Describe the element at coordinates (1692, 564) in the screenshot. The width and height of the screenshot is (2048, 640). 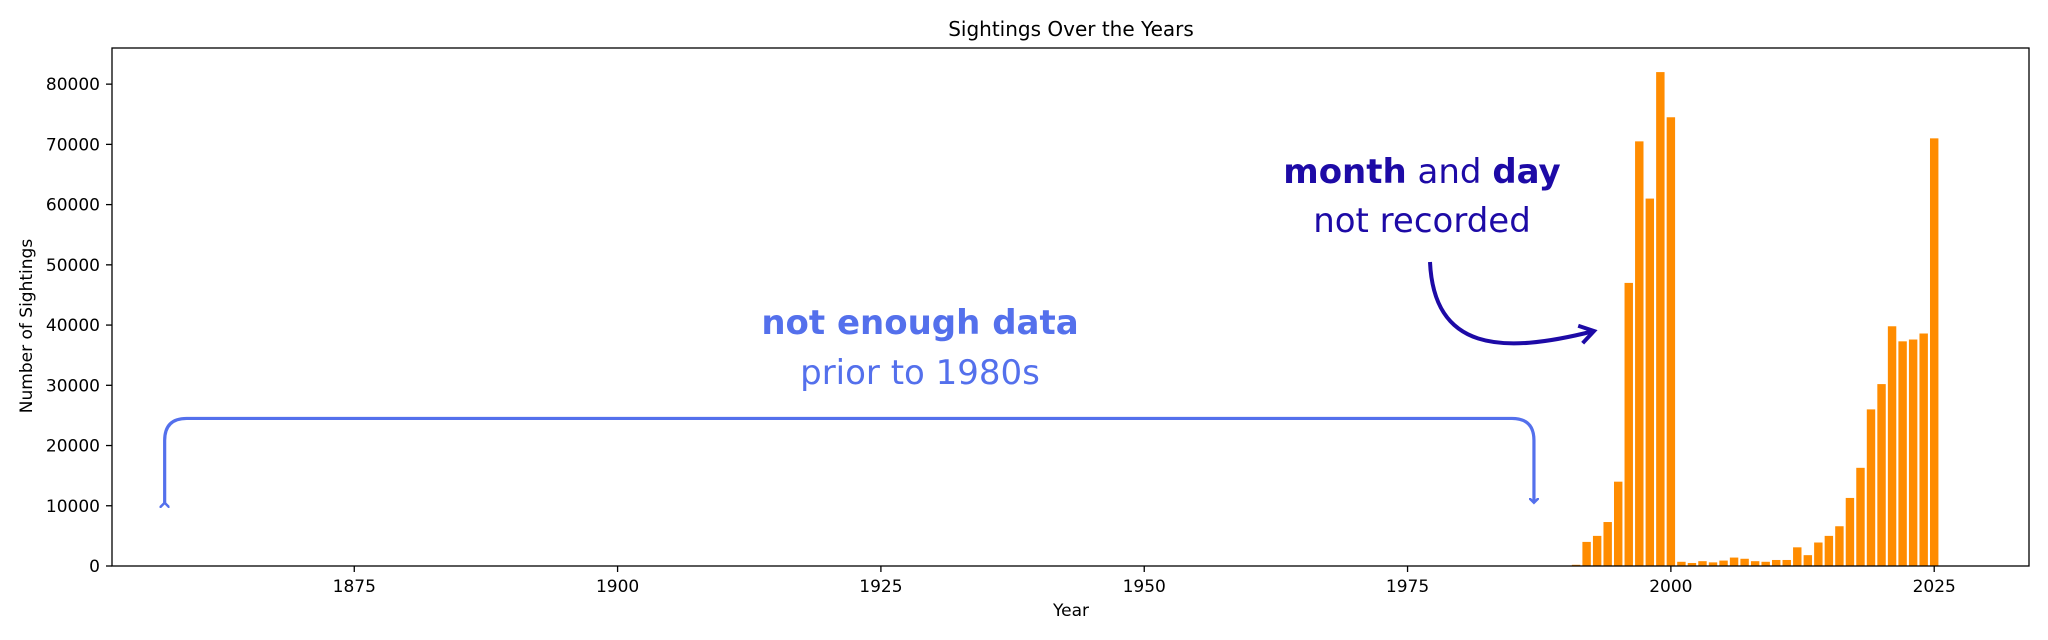
I see `bar-2002` at that location.